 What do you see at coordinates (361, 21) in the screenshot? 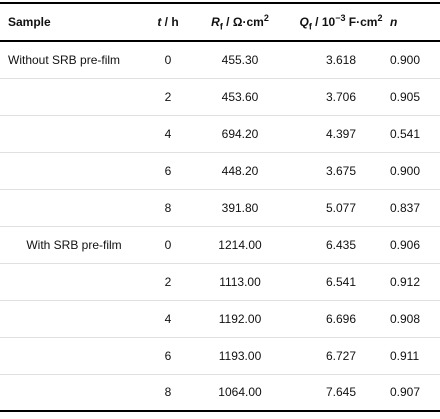
I see `header-qf-unit2: F·cm` at bounding box center [361, 21].